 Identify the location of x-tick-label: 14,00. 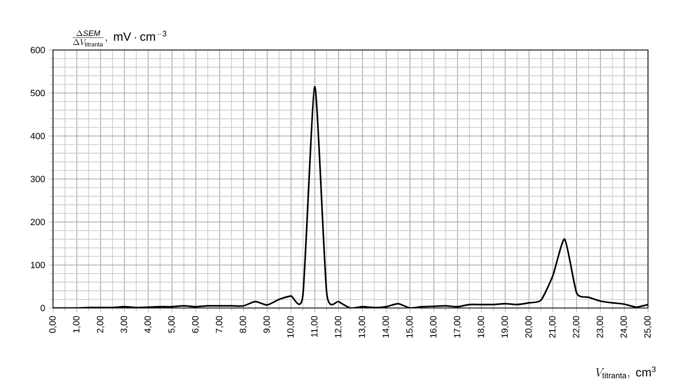
(386, 327).